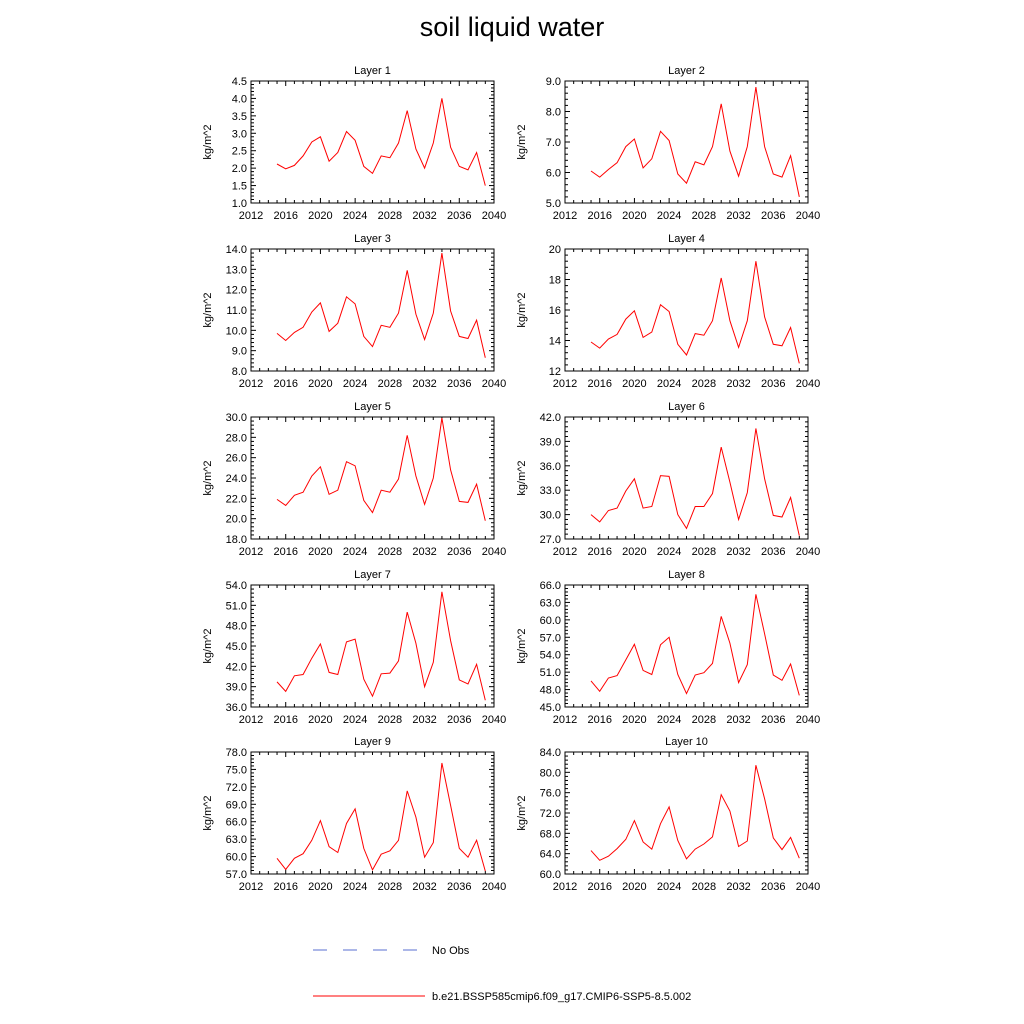 Image resolution: width=1024 pixels, height=1024 pixels. What do you see at coordinates (236, 770) in the screenshot?
I see `y-tick-label: 75.0` at bounding box center [236, 770].